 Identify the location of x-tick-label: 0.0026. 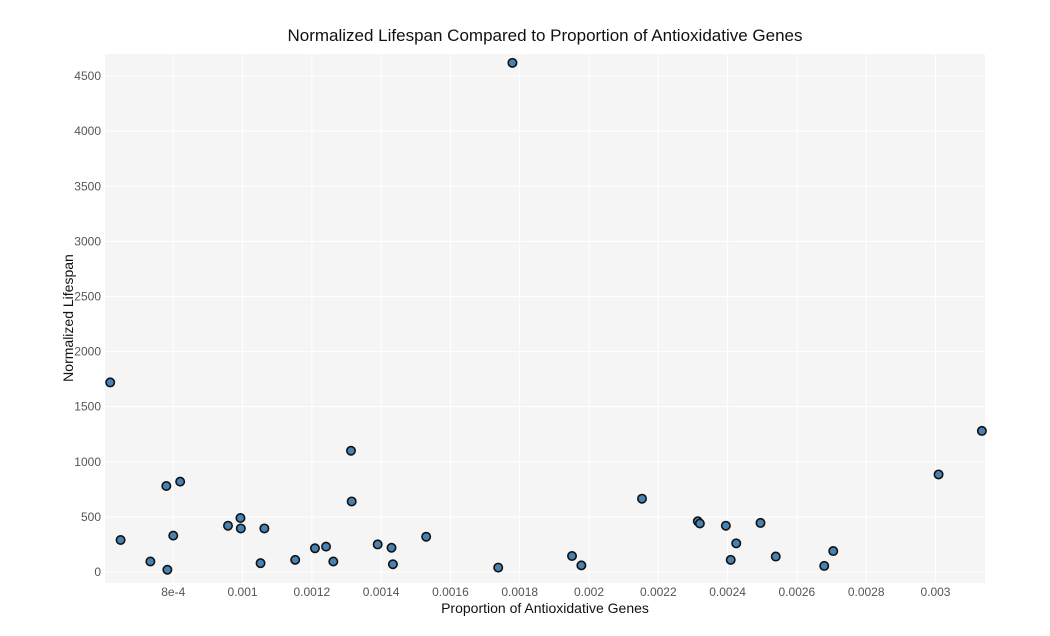
(797, 592).